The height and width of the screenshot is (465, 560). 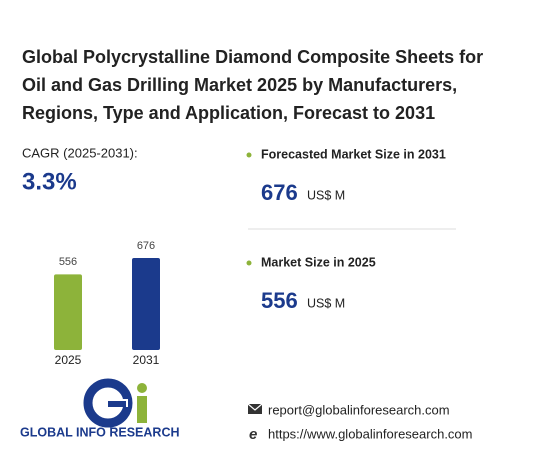 What do you see at coordinates (370, 433) in the screenshot?
I see `website: https://www.globalinforesearch.com` at bounding box center [370, 433].